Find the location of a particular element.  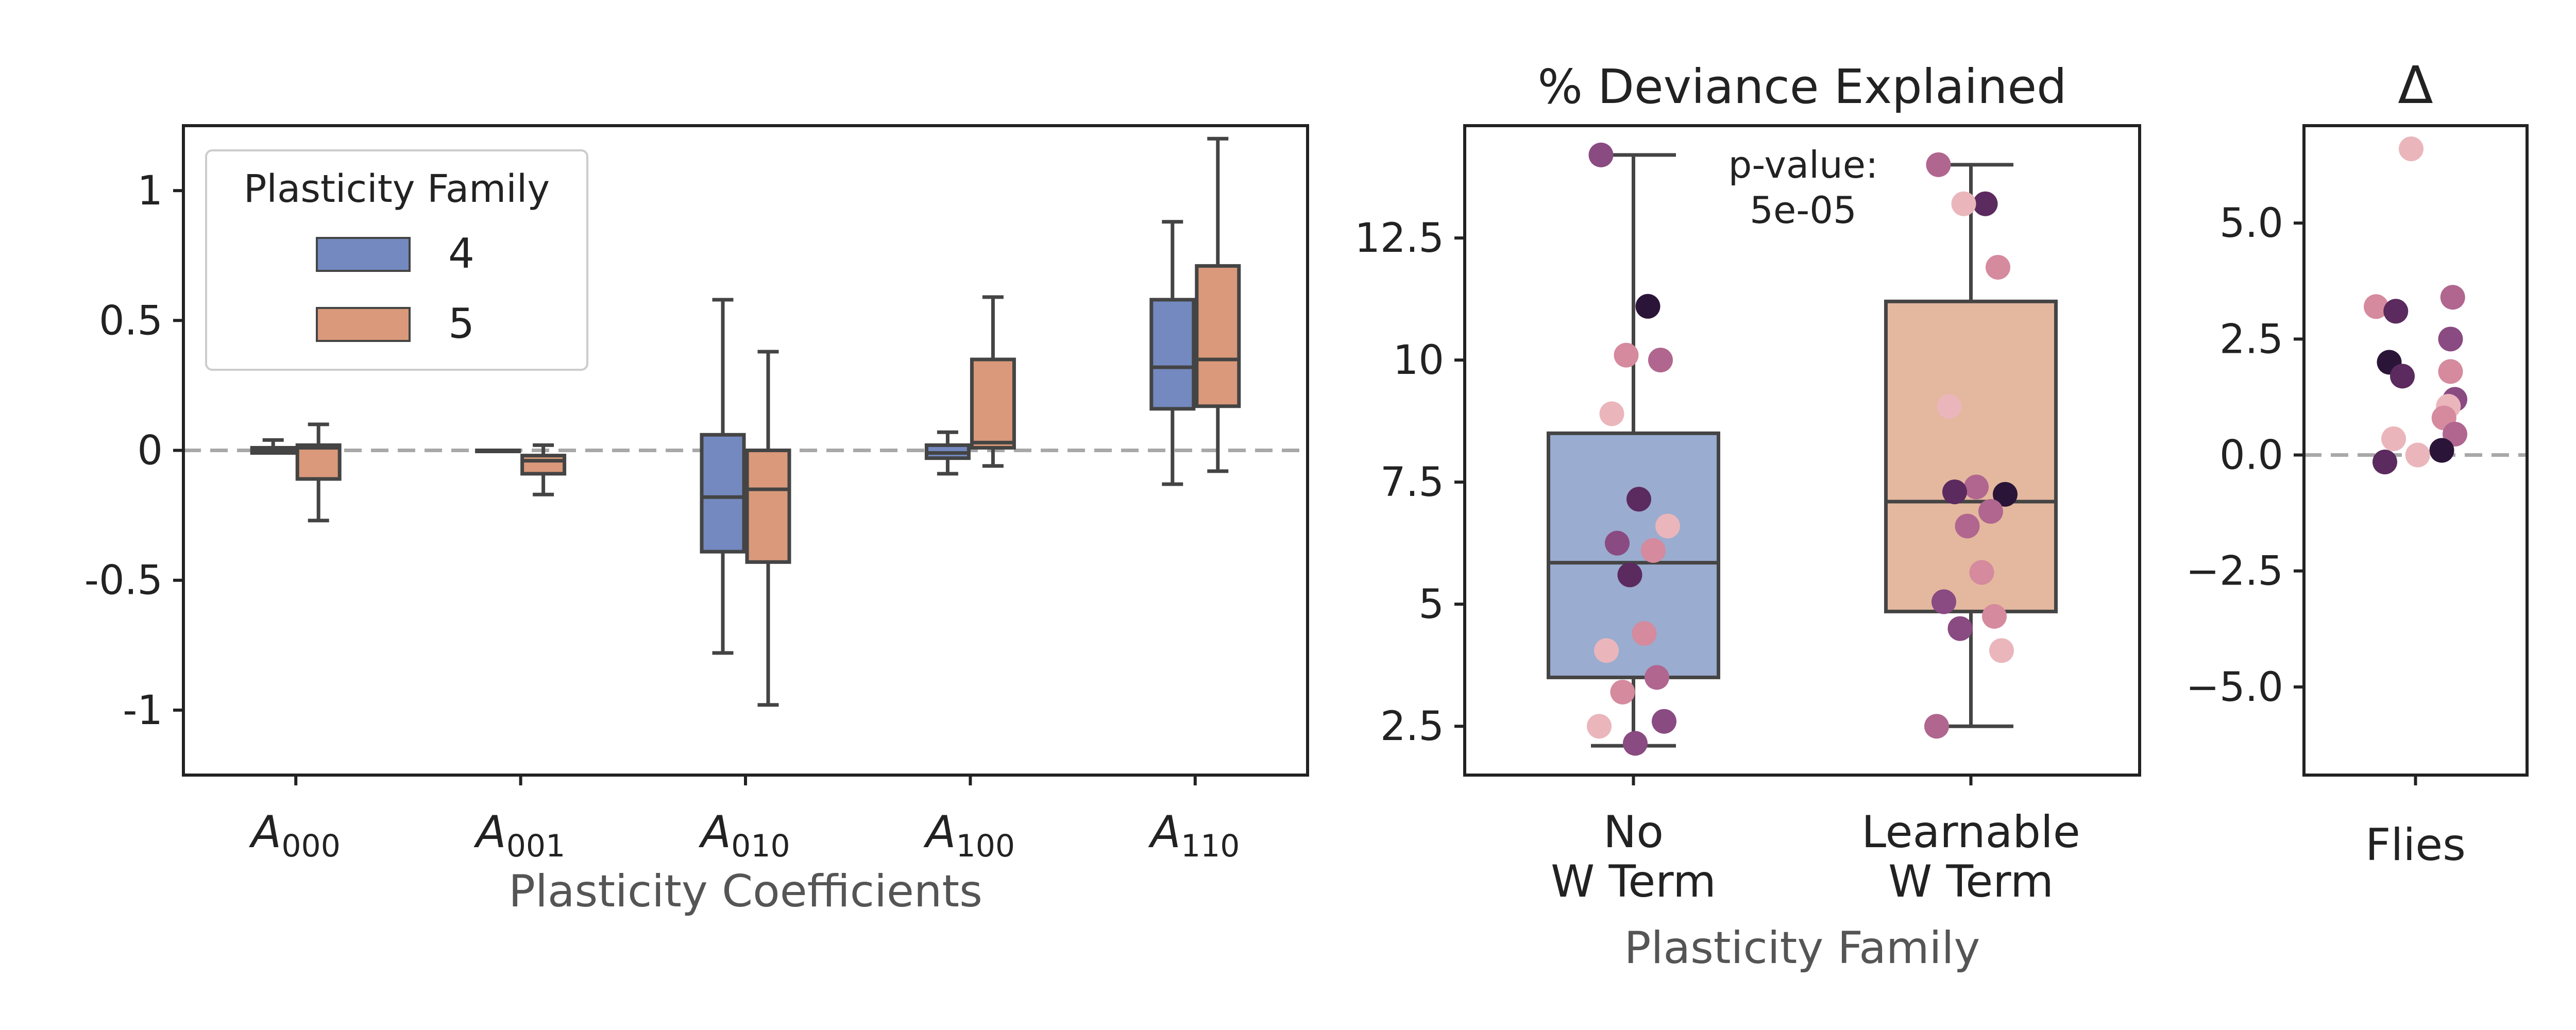

y-tick-label: 0.5 is located at coordinates (131, 321).